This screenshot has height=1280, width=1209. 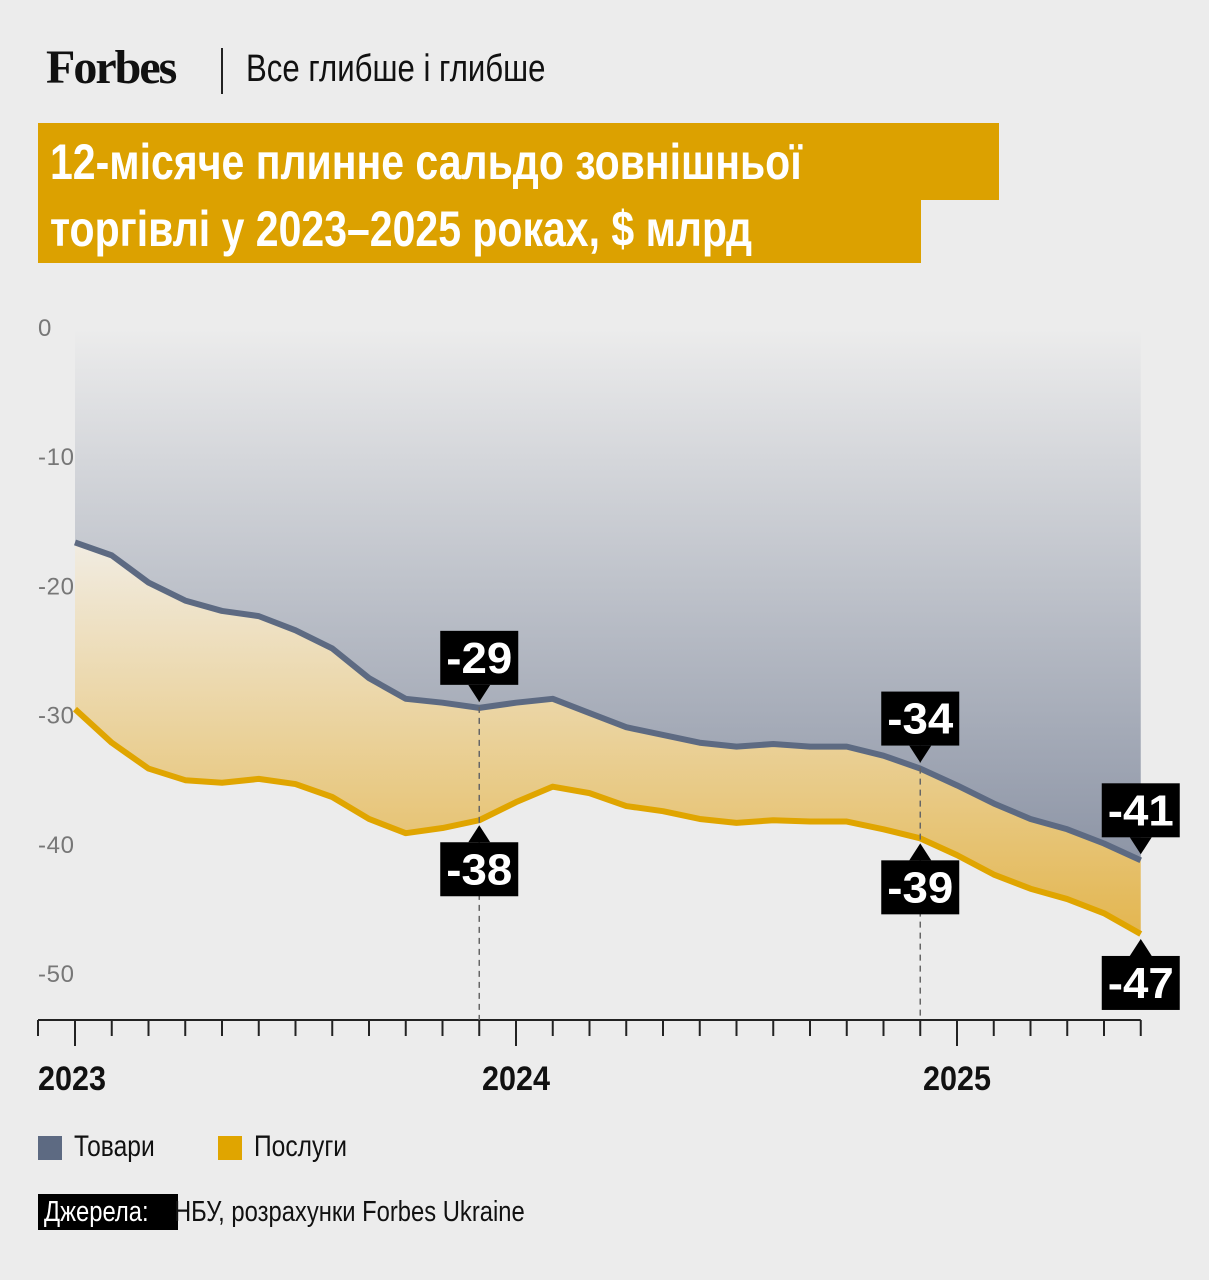 What do you see at coordinates (222, 71) in the screenshot?
I see `header-divider` at bounding box center [222, 71].